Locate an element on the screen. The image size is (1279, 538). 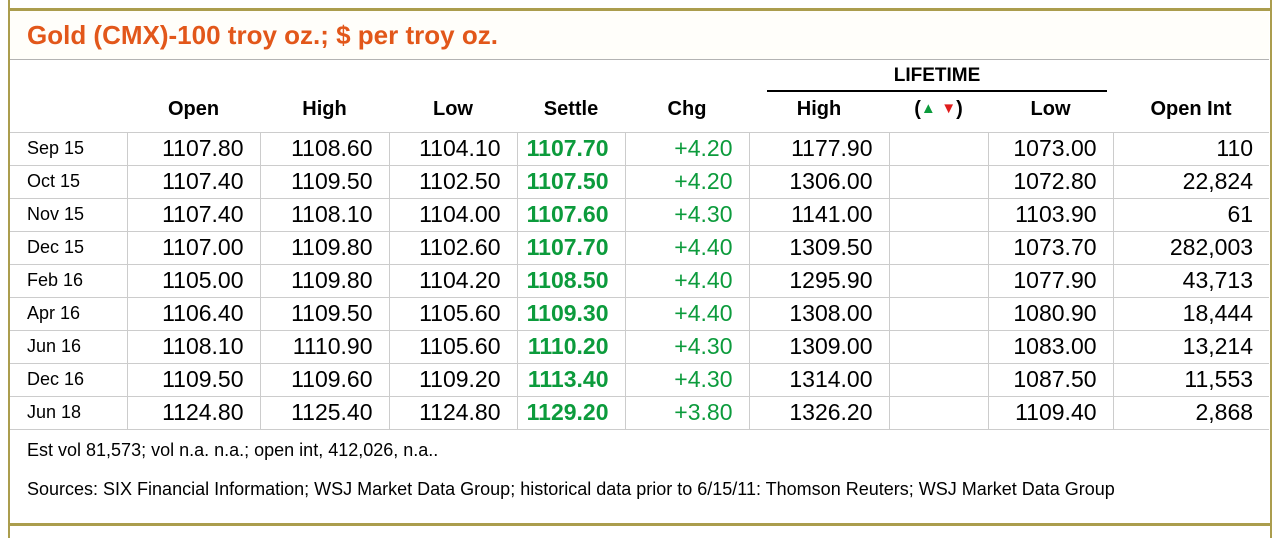
cell-month: Nov 15 is located at coordinates (68, 214).